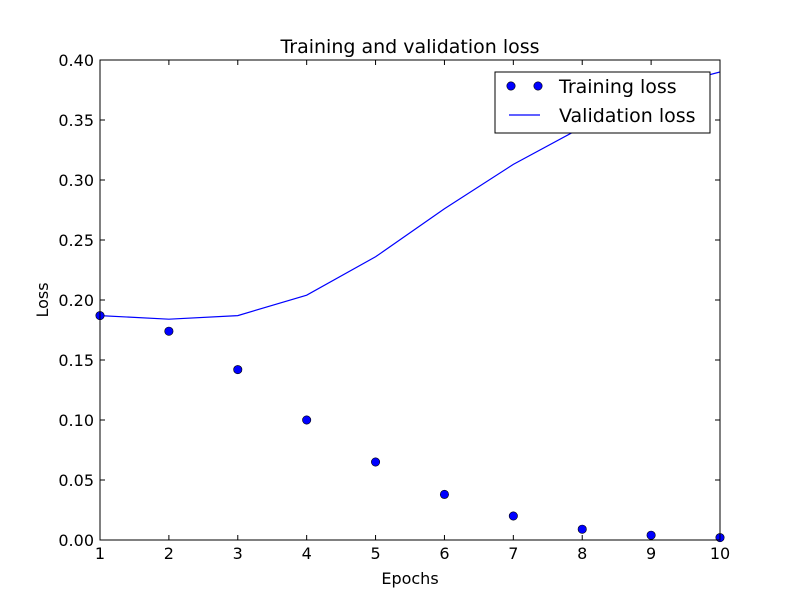  I want to click on x-tick-label: 1, so click(100, 553).